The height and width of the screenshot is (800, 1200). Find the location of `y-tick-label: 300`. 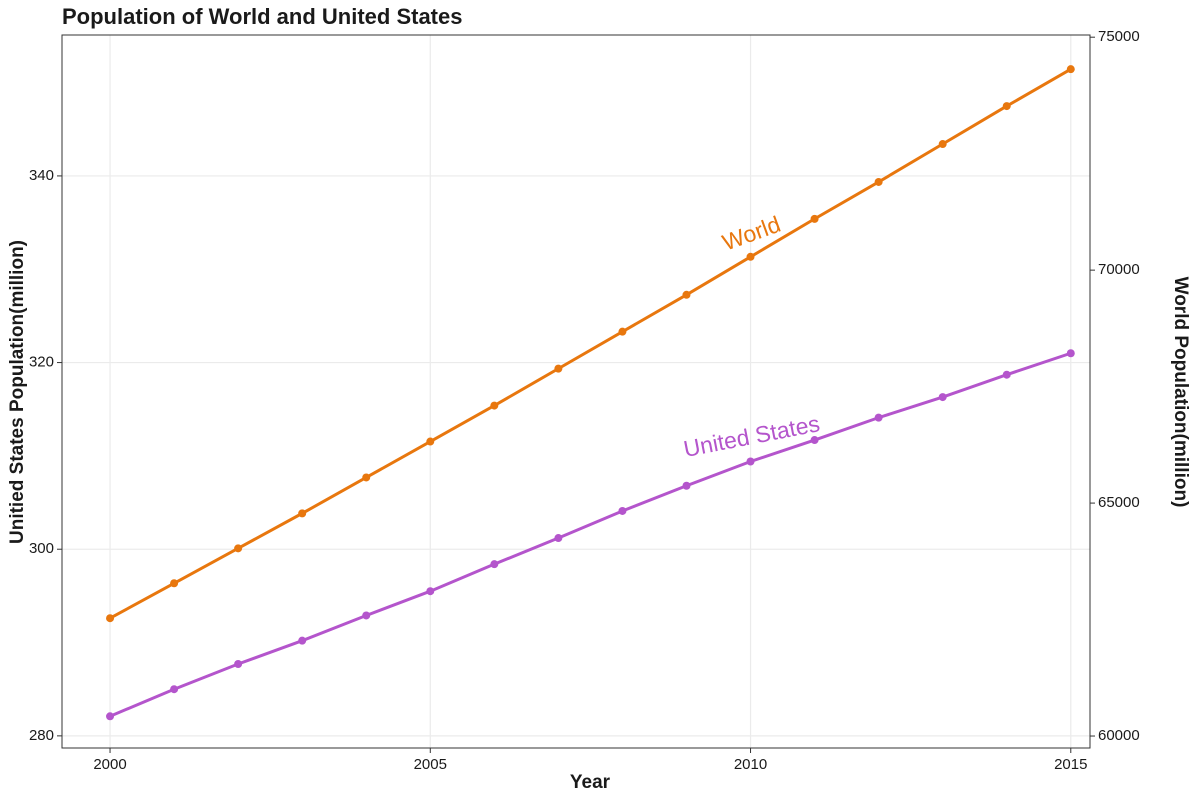

y-tick-label: 300 is located at coordinates (41, 548).